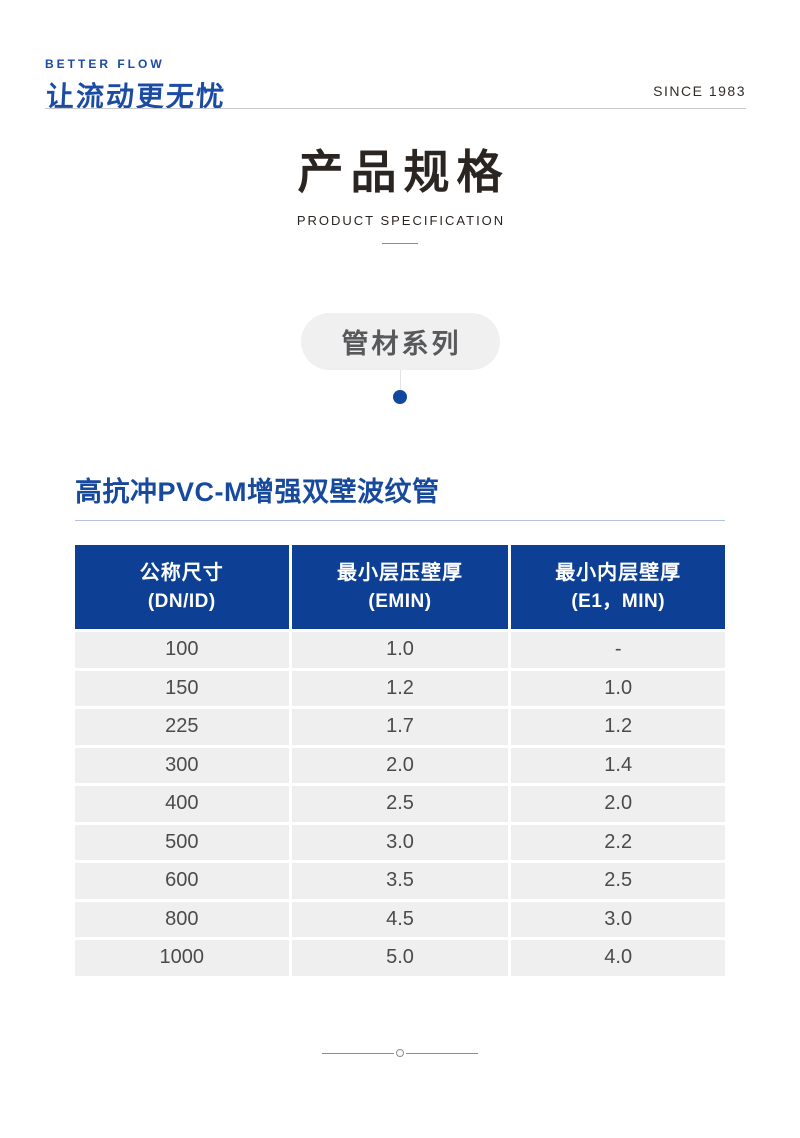 This screenshot has width=800, height=1138. I want to click on title-divider, so click(400, 243).